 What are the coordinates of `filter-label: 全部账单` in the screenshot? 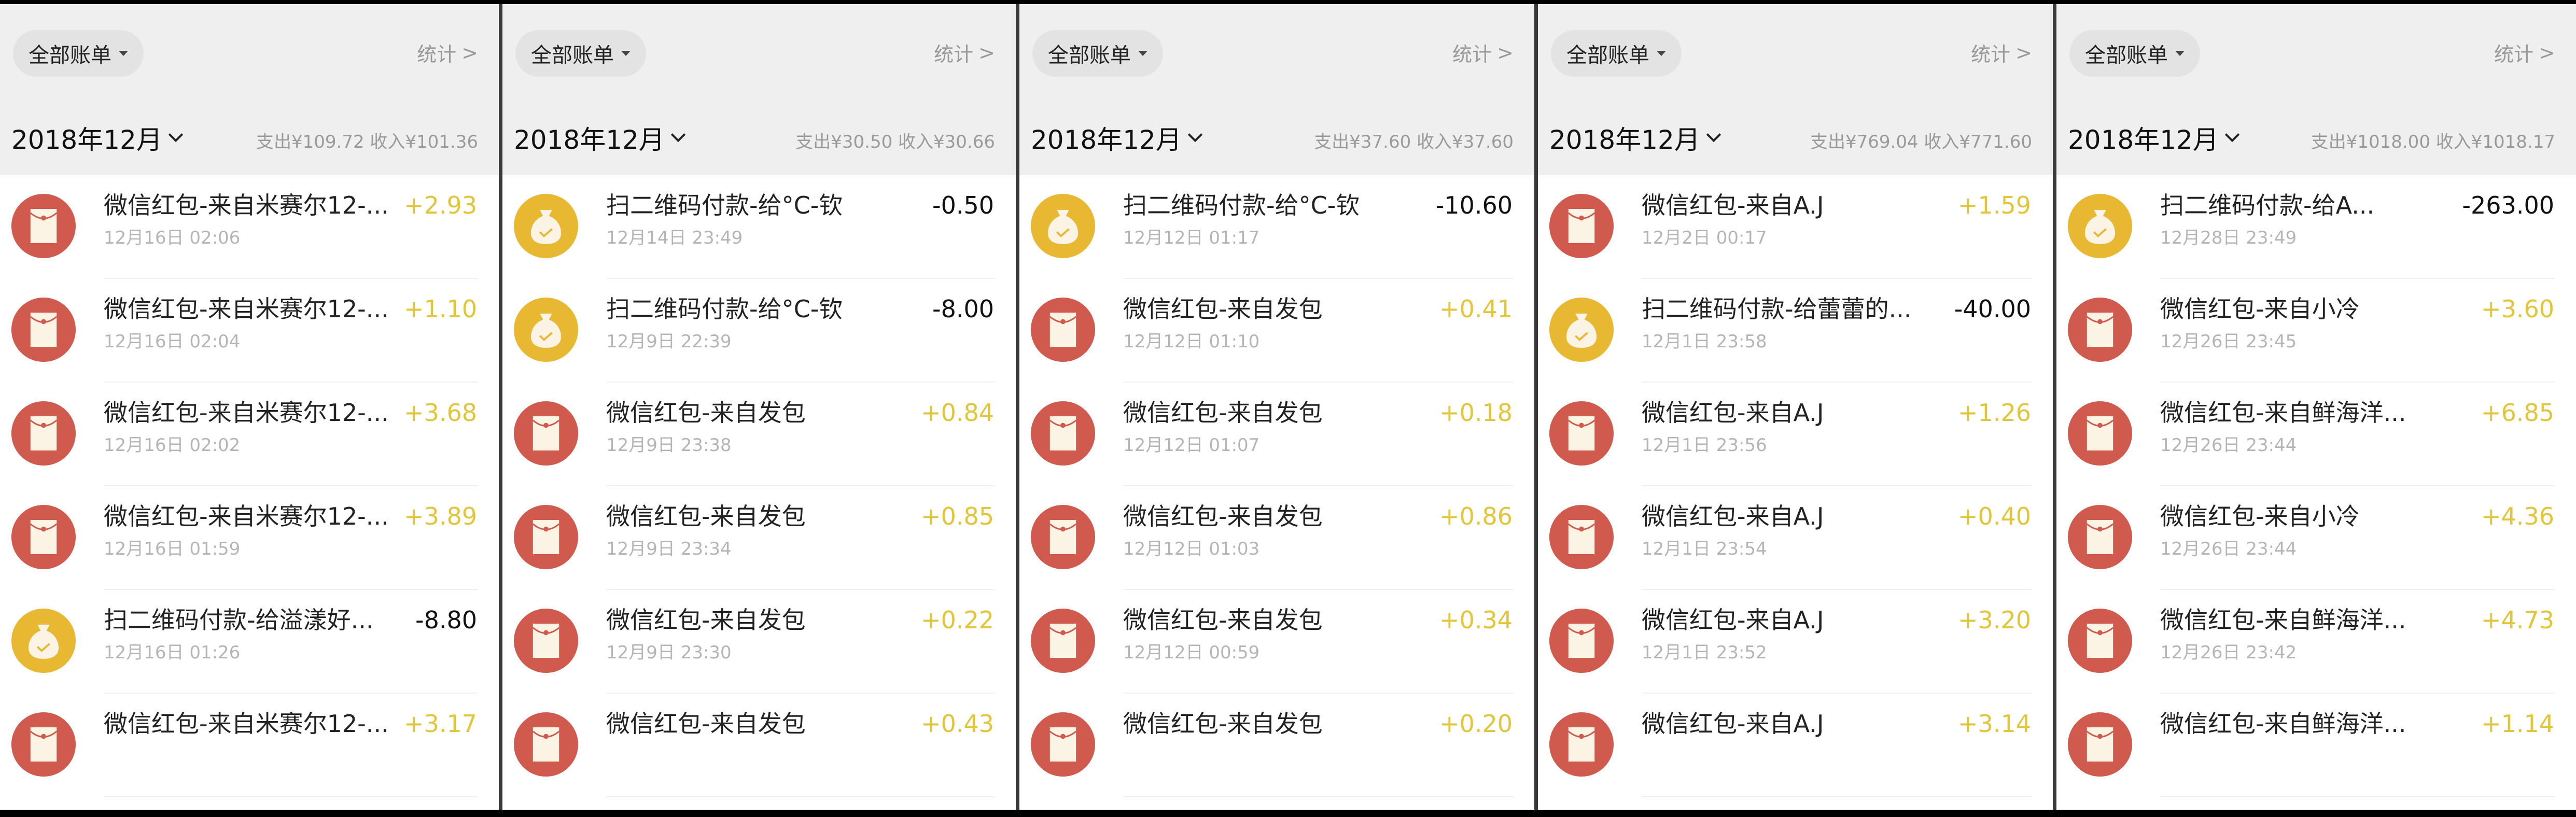 It's located at (572, 55).